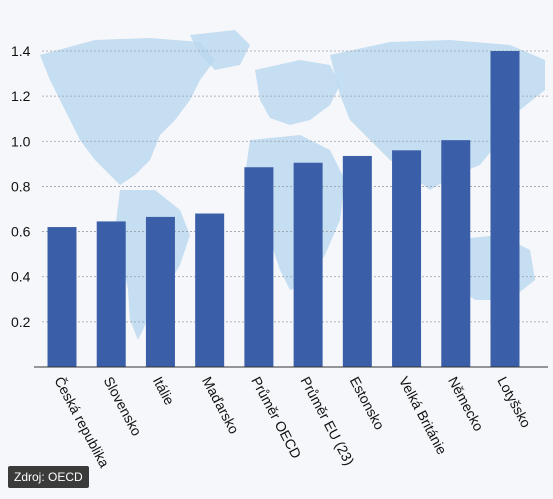 The height and width of the screenshot is (499, 553). Describe the element at coordinates (276, 417) in the screenshot. I see `x-category-label: Průměr OECD` at that location.